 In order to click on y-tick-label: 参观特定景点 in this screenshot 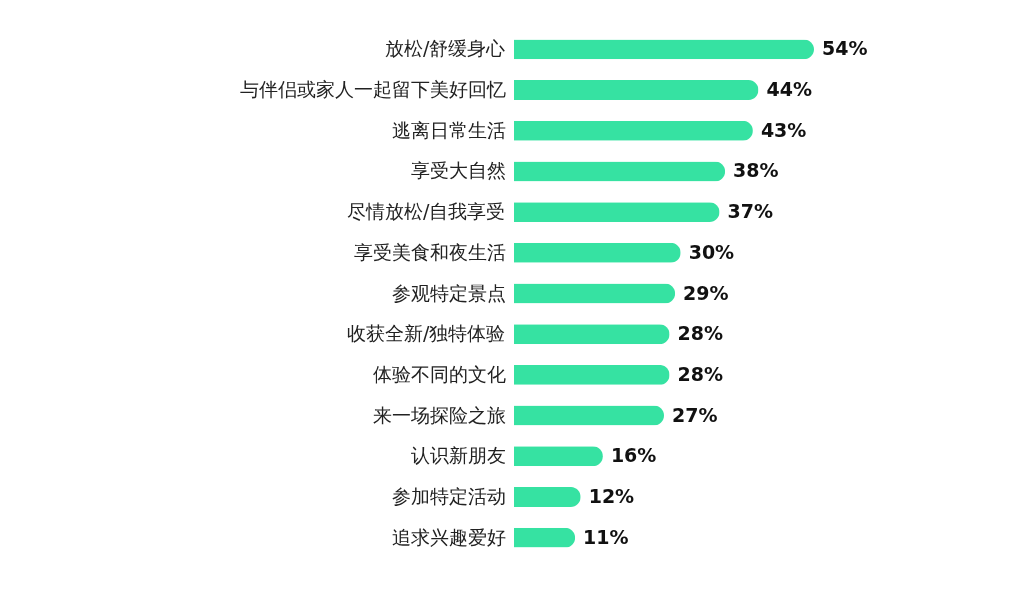, I will do `click(448, 292)`.